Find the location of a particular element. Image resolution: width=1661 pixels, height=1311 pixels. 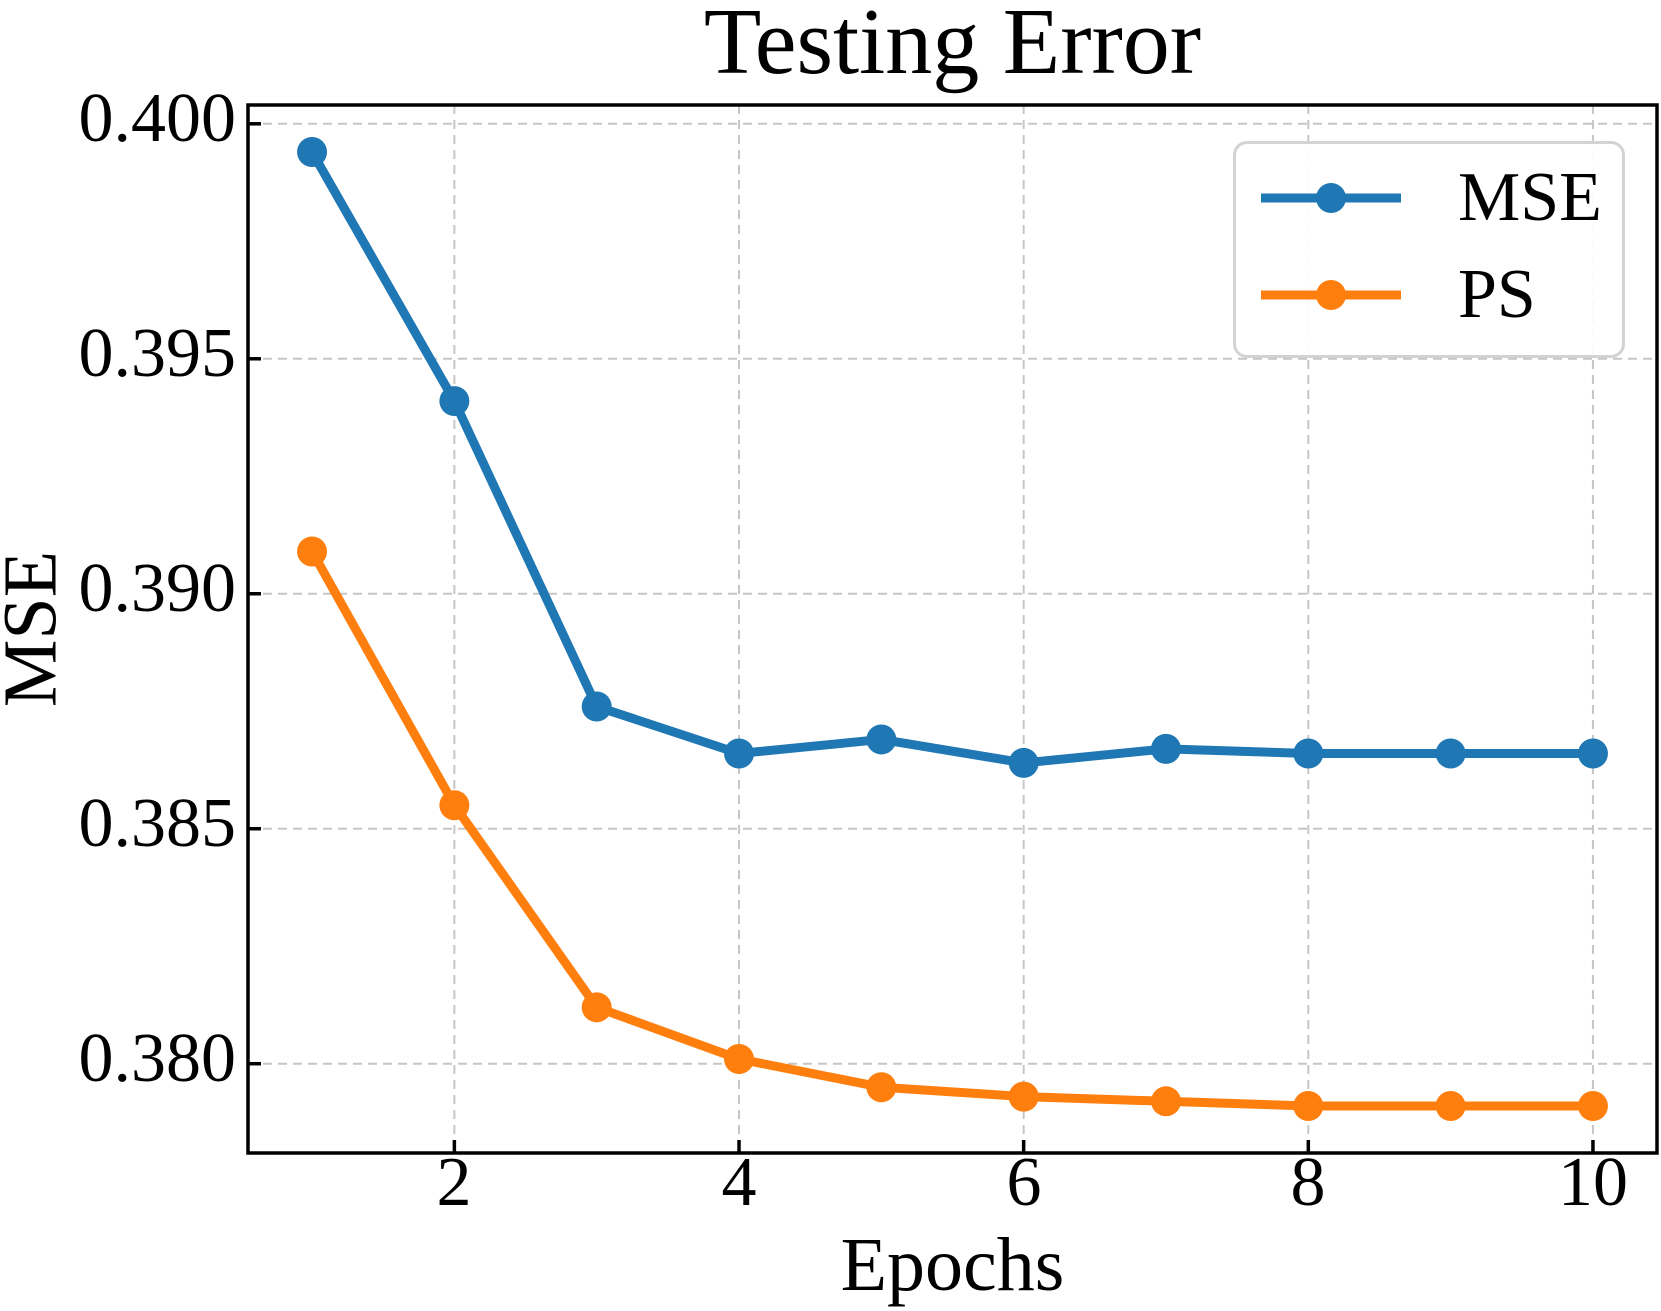

legend-item-mse: MSE is located at coordinates (1430, 198).